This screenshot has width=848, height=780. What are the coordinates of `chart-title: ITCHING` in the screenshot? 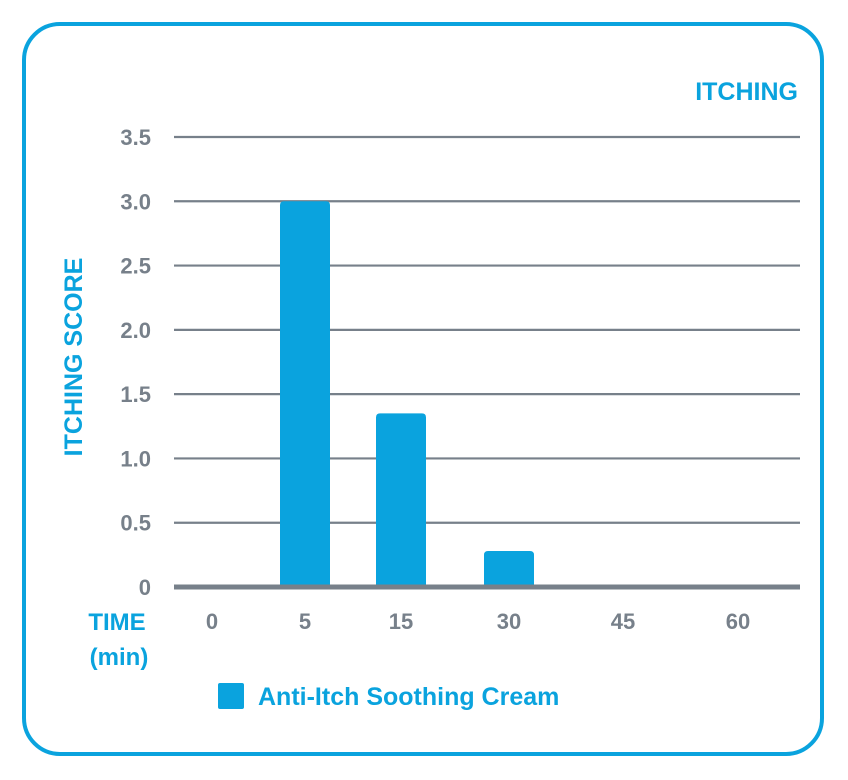 It's located at (746, 92).